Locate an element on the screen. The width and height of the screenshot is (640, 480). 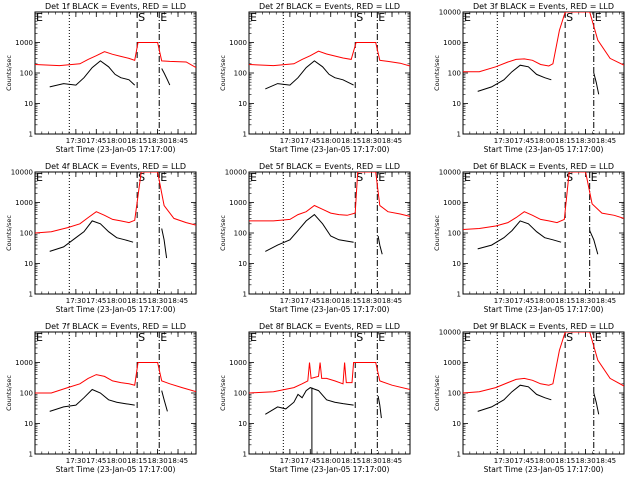
chart-title: Det 8f BLACK = Events, RED = LLD is located at coordinates (329, 326).